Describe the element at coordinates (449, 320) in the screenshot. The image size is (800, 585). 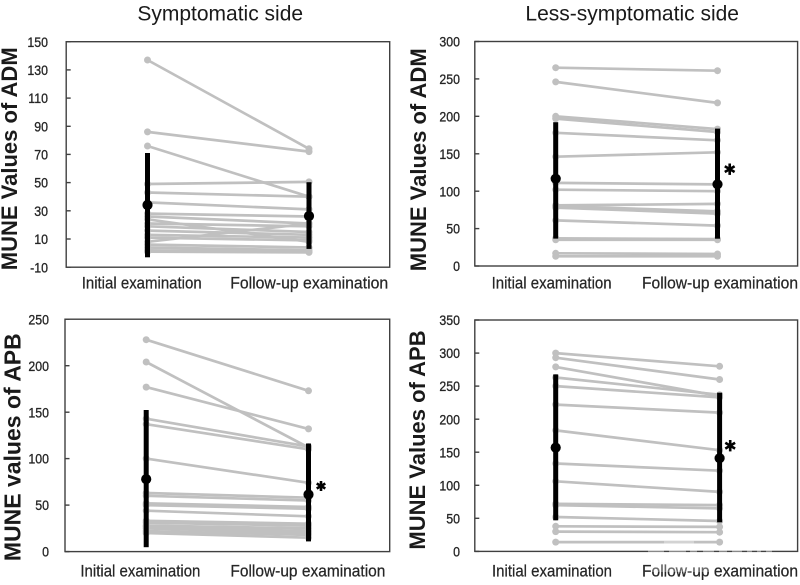
I see `svg-text: 350` at that location.